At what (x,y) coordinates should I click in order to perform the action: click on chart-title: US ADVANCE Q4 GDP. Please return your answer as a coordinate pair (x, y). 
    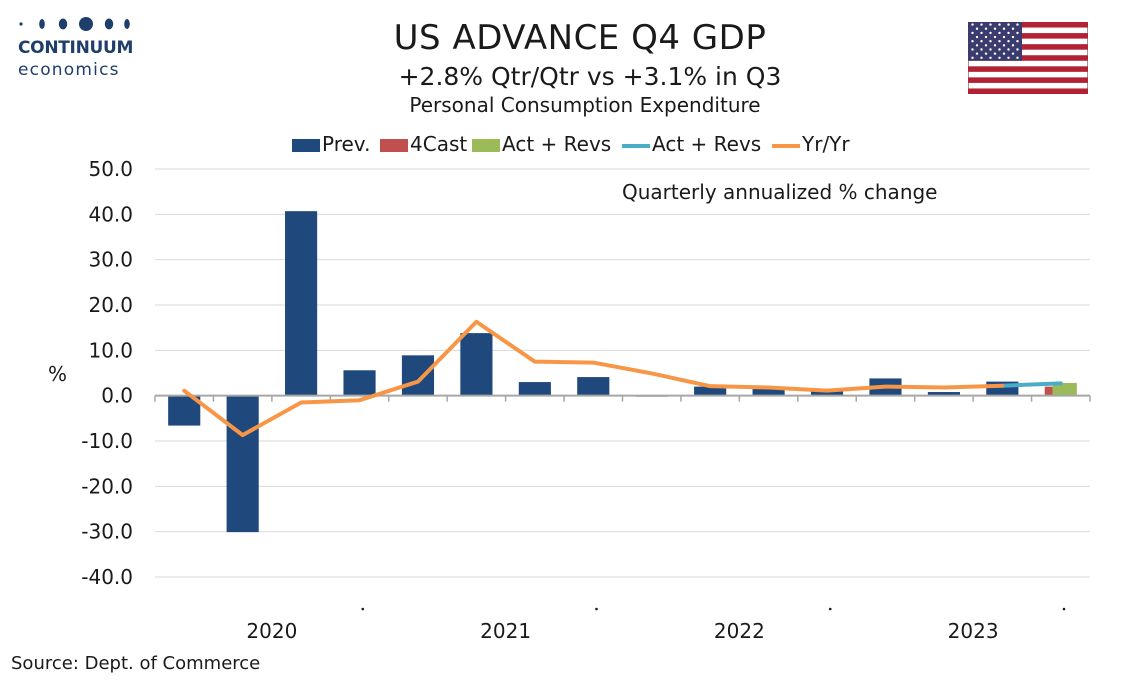
    Looking at the image, I should click on (580, 38).